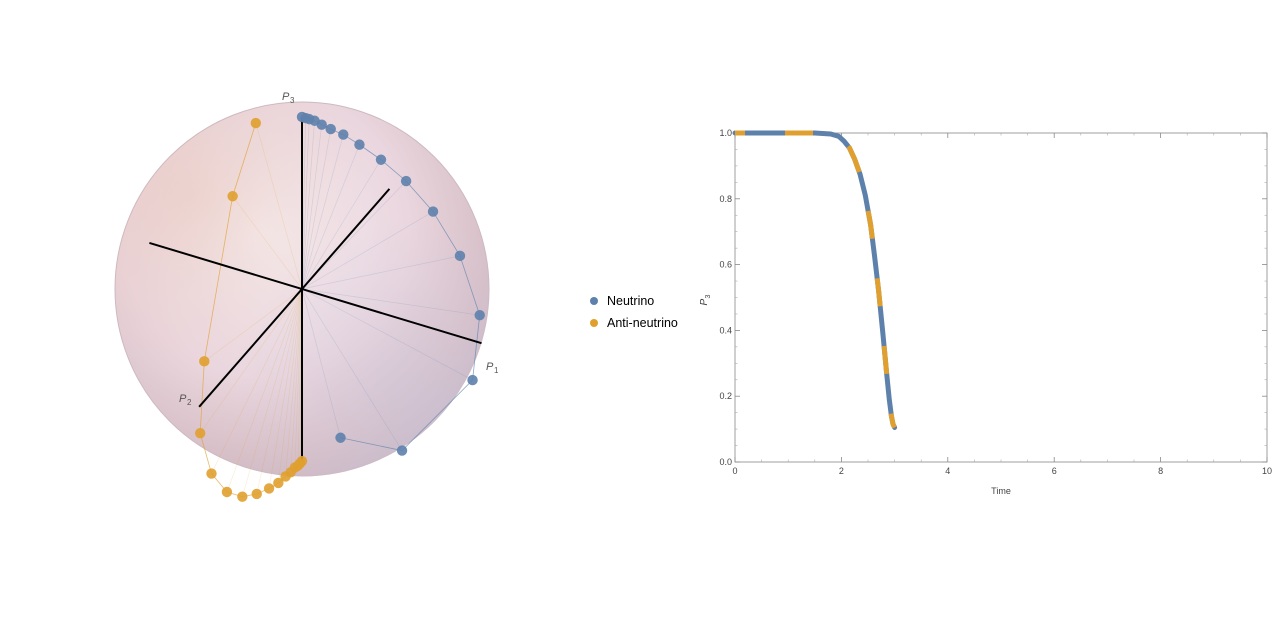 Image resolution: width=1274 pixels, height=633 pixels. I want to click on x-axis-label: Time, so click(1001, 491).